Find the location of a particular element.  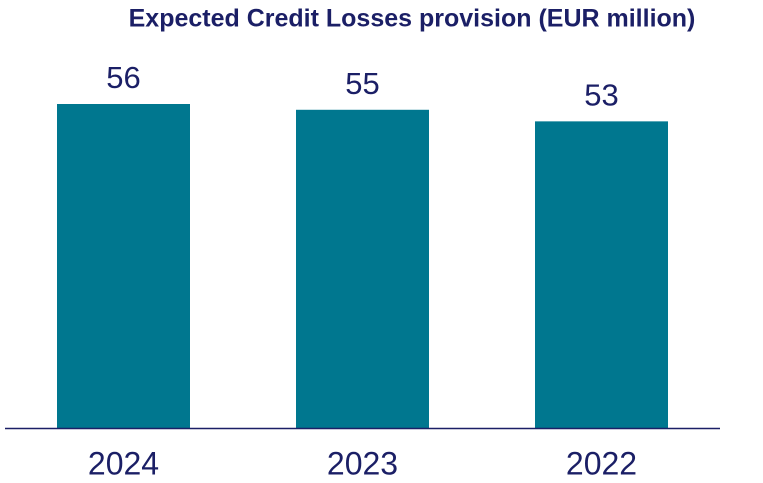

value-label: 56 is located at coordinates (123, 77).